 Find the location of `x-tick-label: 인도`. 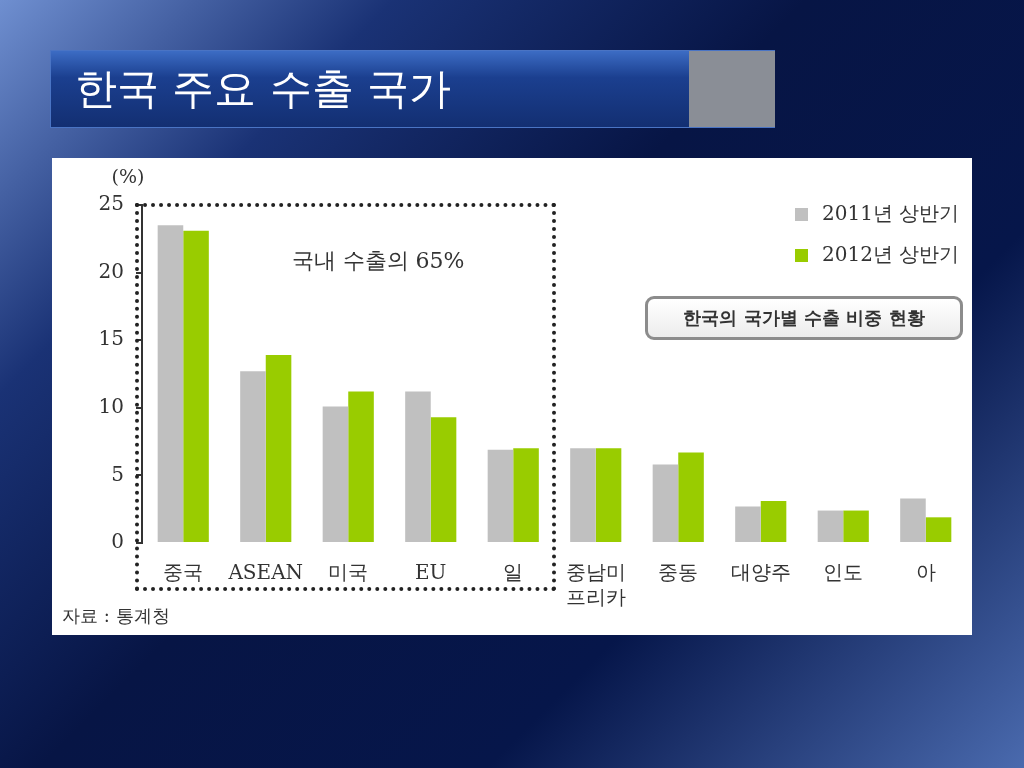

x-tick-label: 인도 is located at coordinates (843, 571).